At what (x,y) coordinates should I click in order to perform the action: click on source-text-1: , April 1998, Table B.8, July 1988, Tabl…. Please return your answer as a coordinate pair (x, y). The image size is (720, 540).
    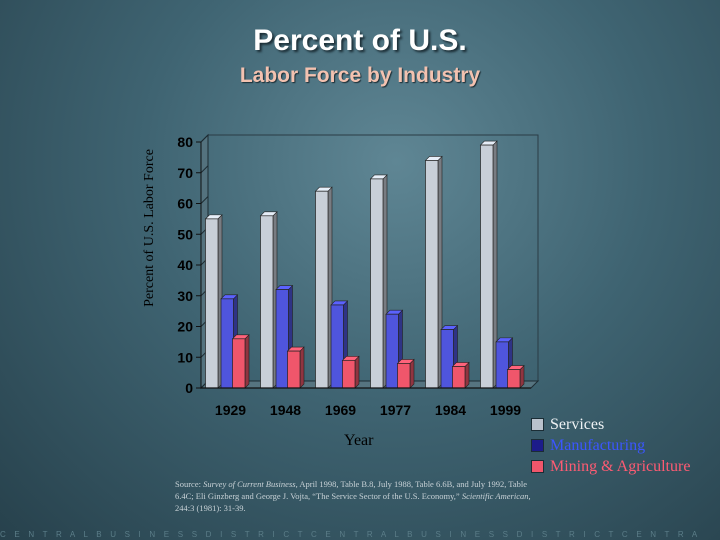
    Looking at the image, I should click on (351, 490).